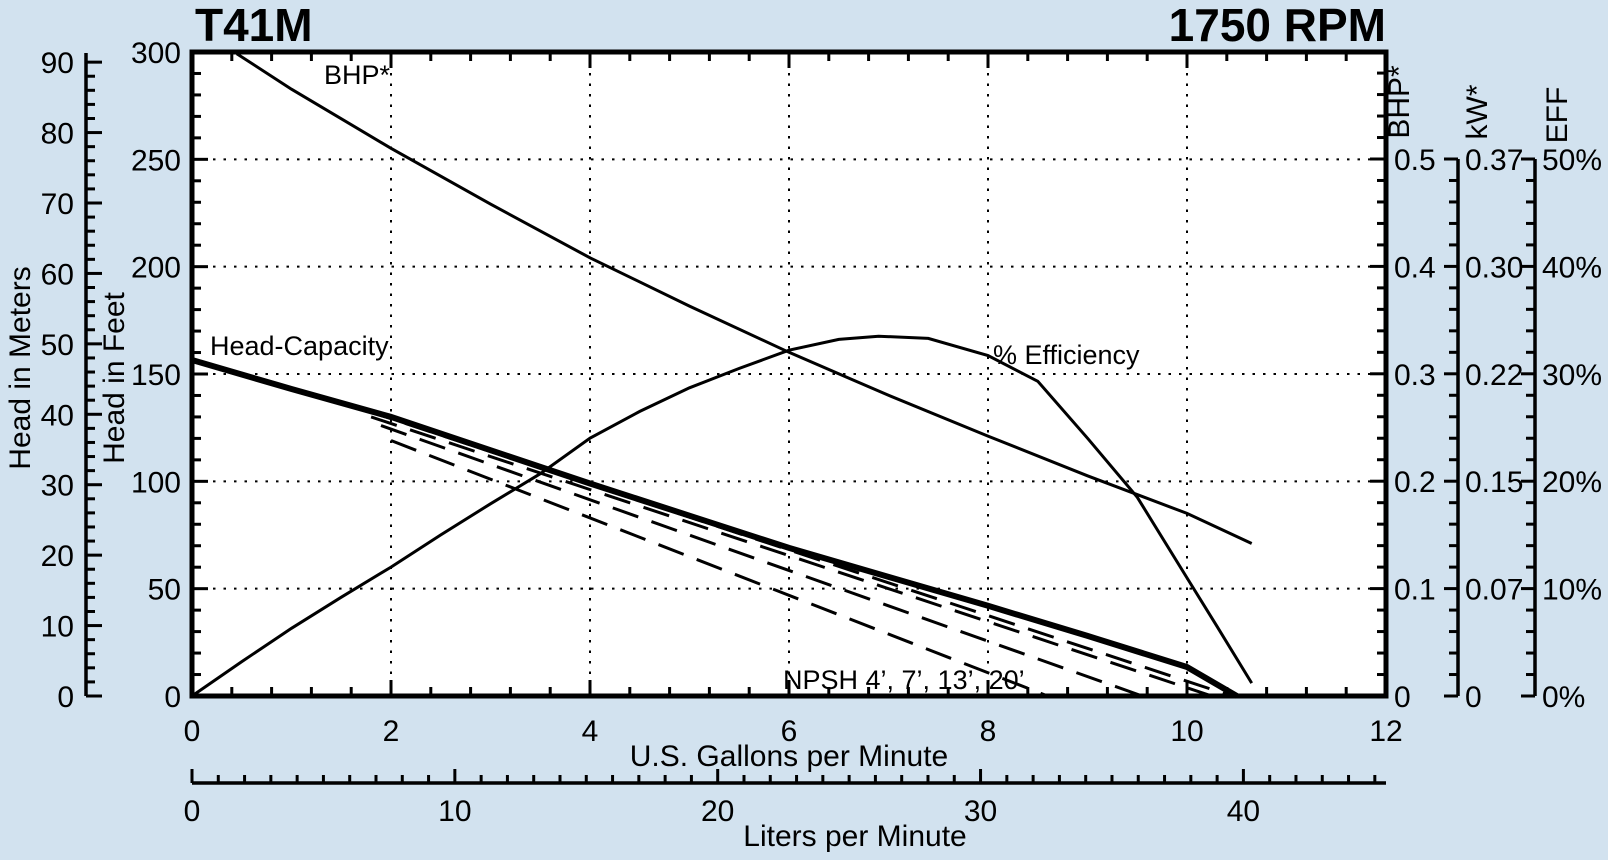 The height and width of the screenshot is (860, 1608). What do you see at coordinates (904, 680) in the screenshot?
I see `label-npsh-curves: NPSH 4’, 7’, 13’, 20’` at bounding box center [904, 680].